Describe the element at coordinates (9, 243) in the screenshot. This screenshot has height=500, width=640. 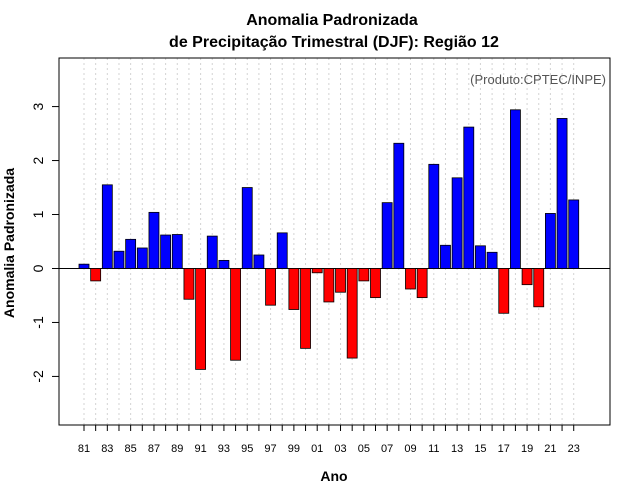
I see `y-axis-label: Anomalia Padronizada` at that location.